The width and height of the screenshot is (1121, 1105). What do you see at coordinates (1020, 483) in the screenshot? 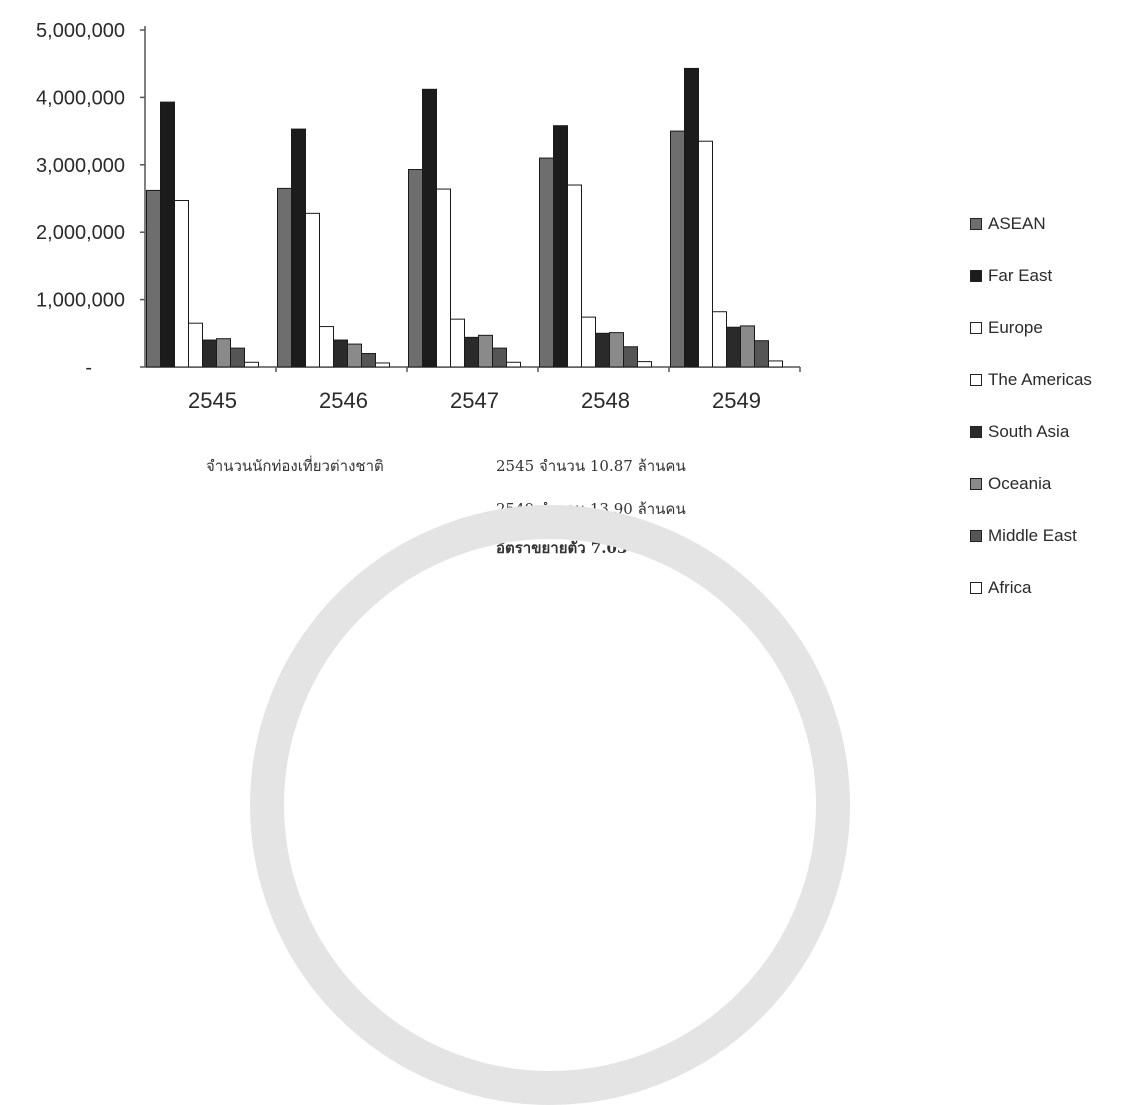
I see `legend-label: Oceania` at bounding box center [1020, 483].